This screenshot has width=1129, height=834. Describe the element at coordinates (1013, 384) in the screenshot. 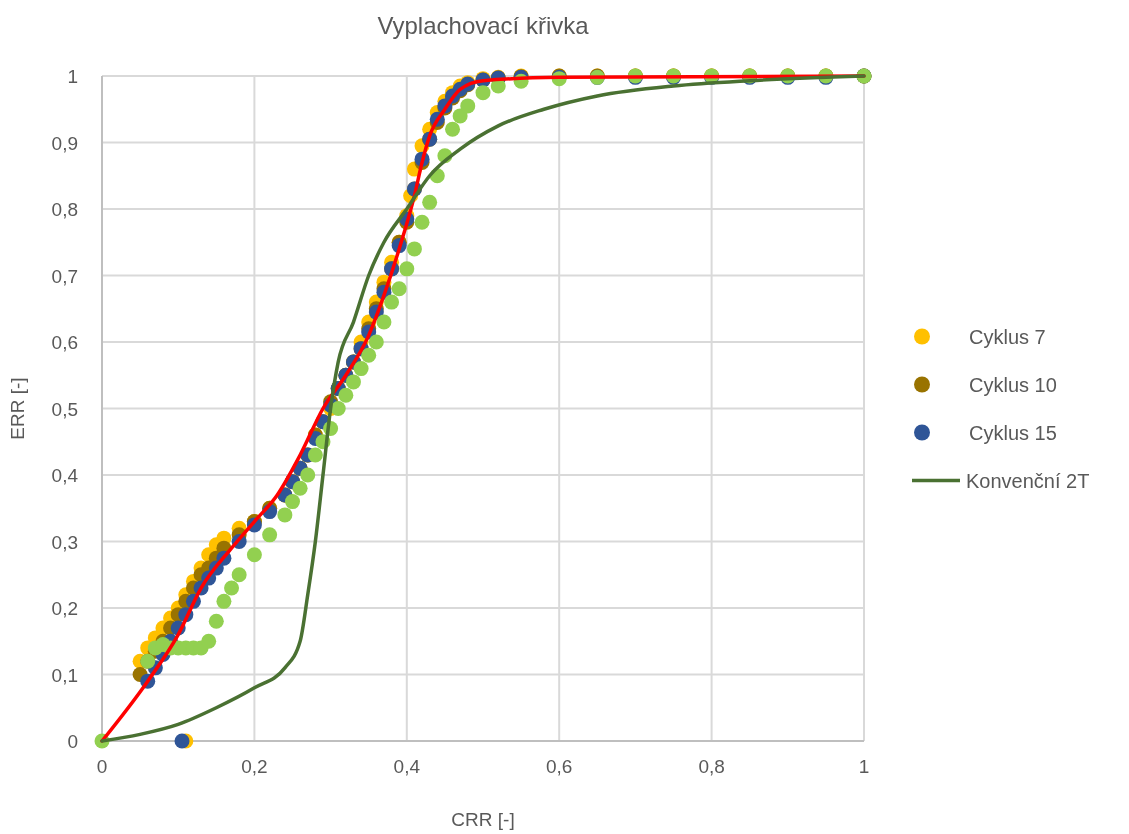

I see `legend-label: Cyklus 10` at that location.